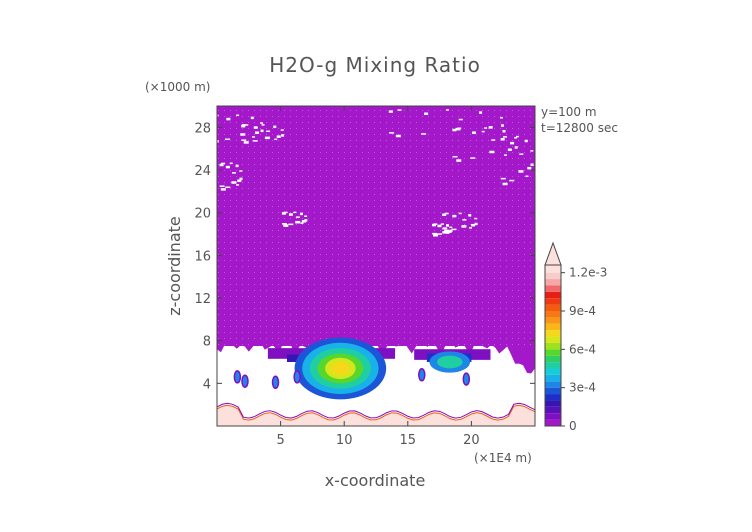  I want to click on y-tick-label: 20, so click(202, 214).